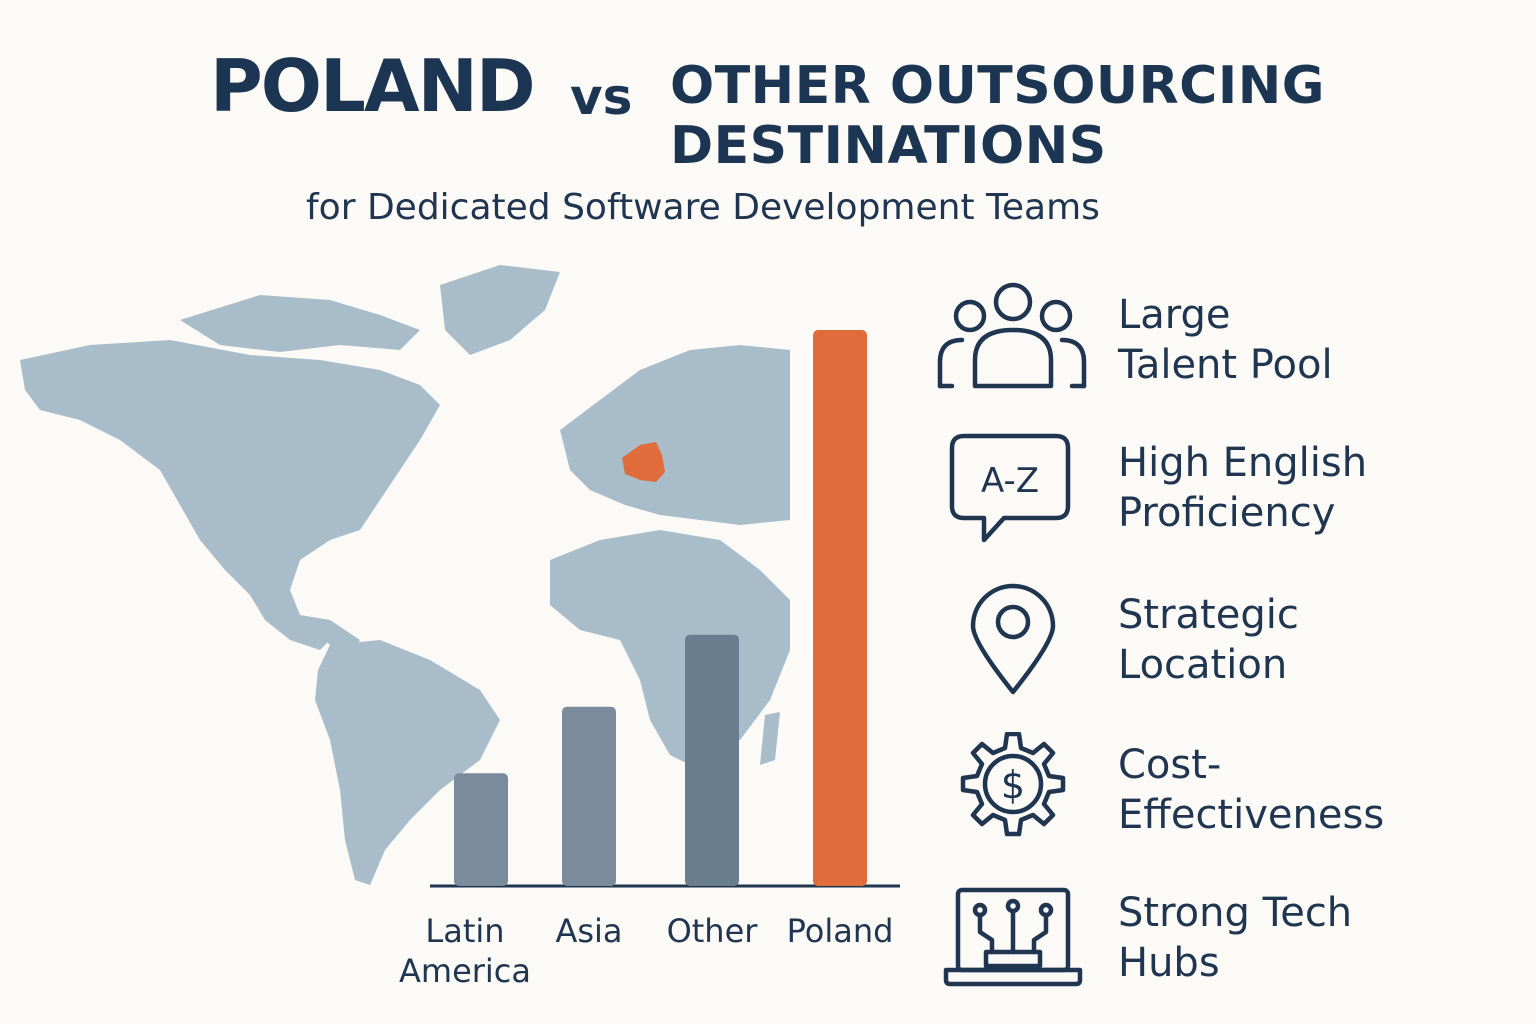 The image size is (1536, 1024). Describe the element at coordinates (1243, 488) in the screenshot. I see `feature-label: High English Proficiency` at that location.